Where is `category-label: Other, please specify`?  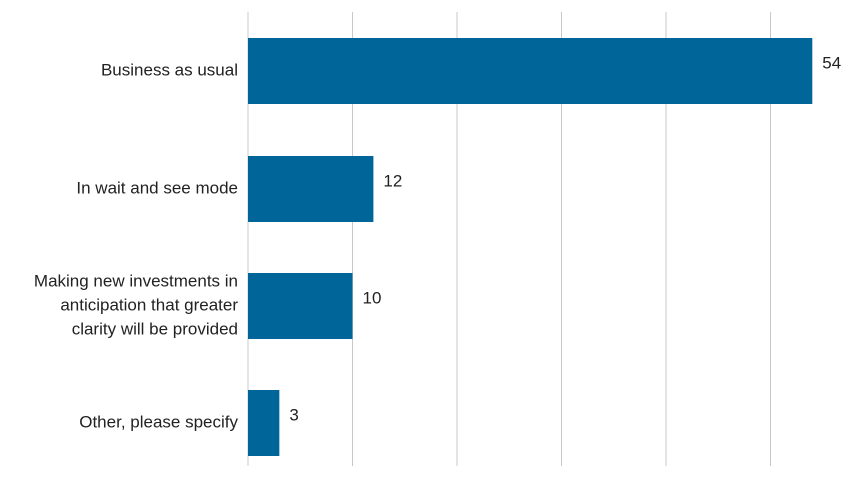
category-label: Other, please specify is located at coordinates (158, 421).